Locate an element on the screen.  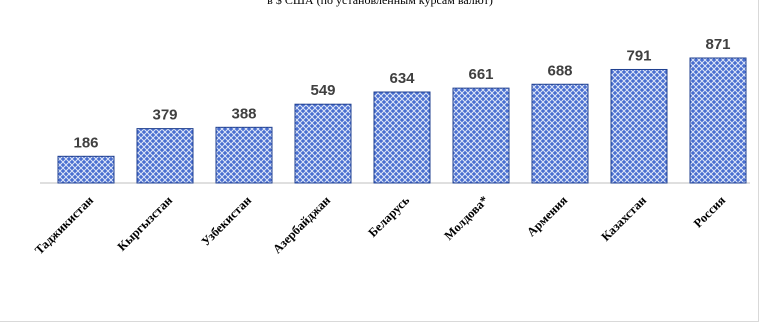
category-label: Азербайджан is located at coordinates (301, 224).